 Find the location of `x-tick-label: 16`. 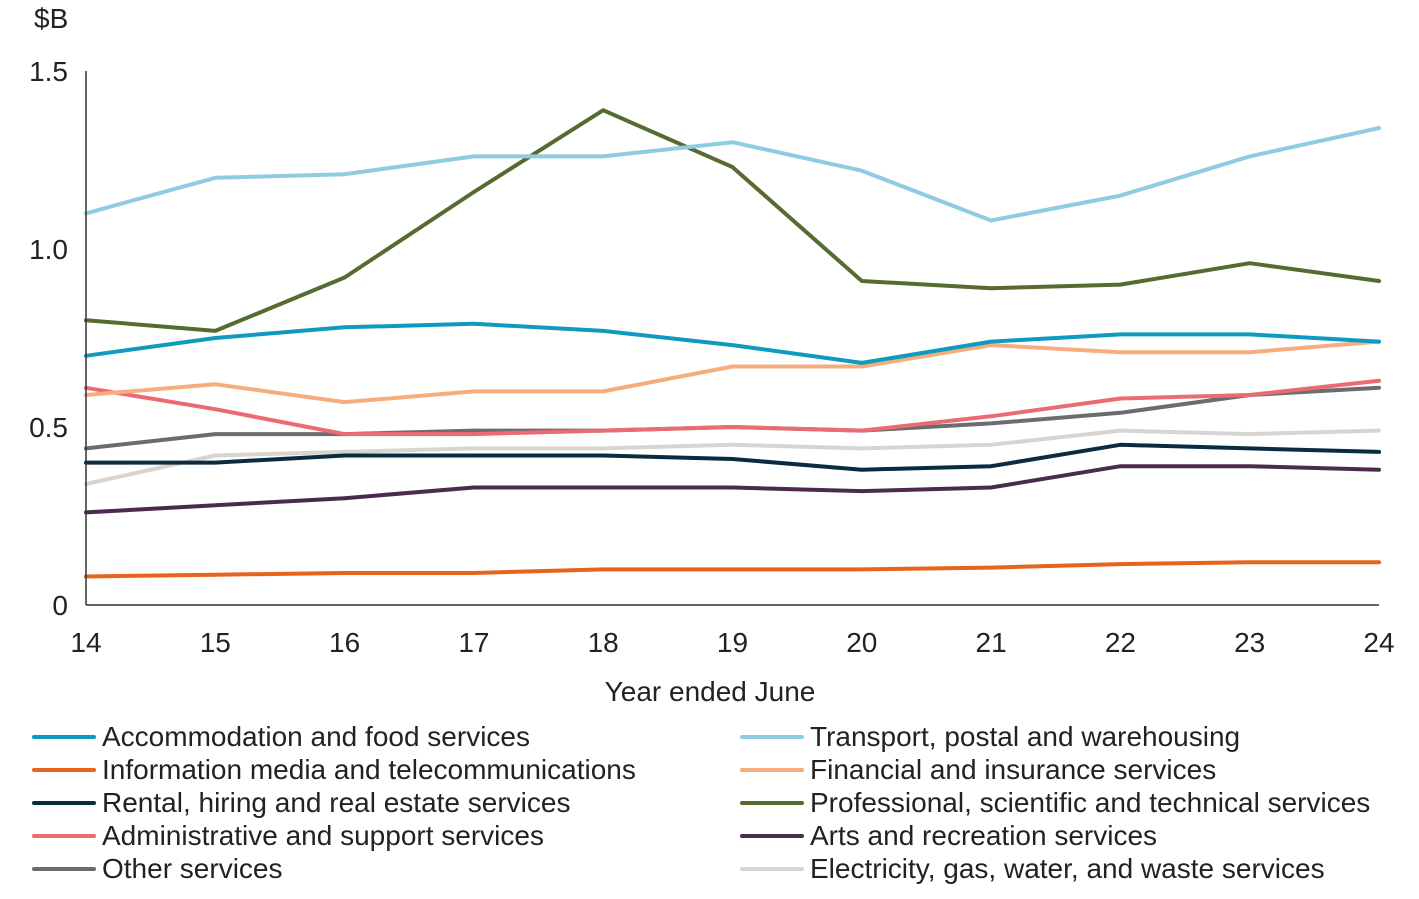

x-tick-label: 16 is located at coordinates (344, 642).